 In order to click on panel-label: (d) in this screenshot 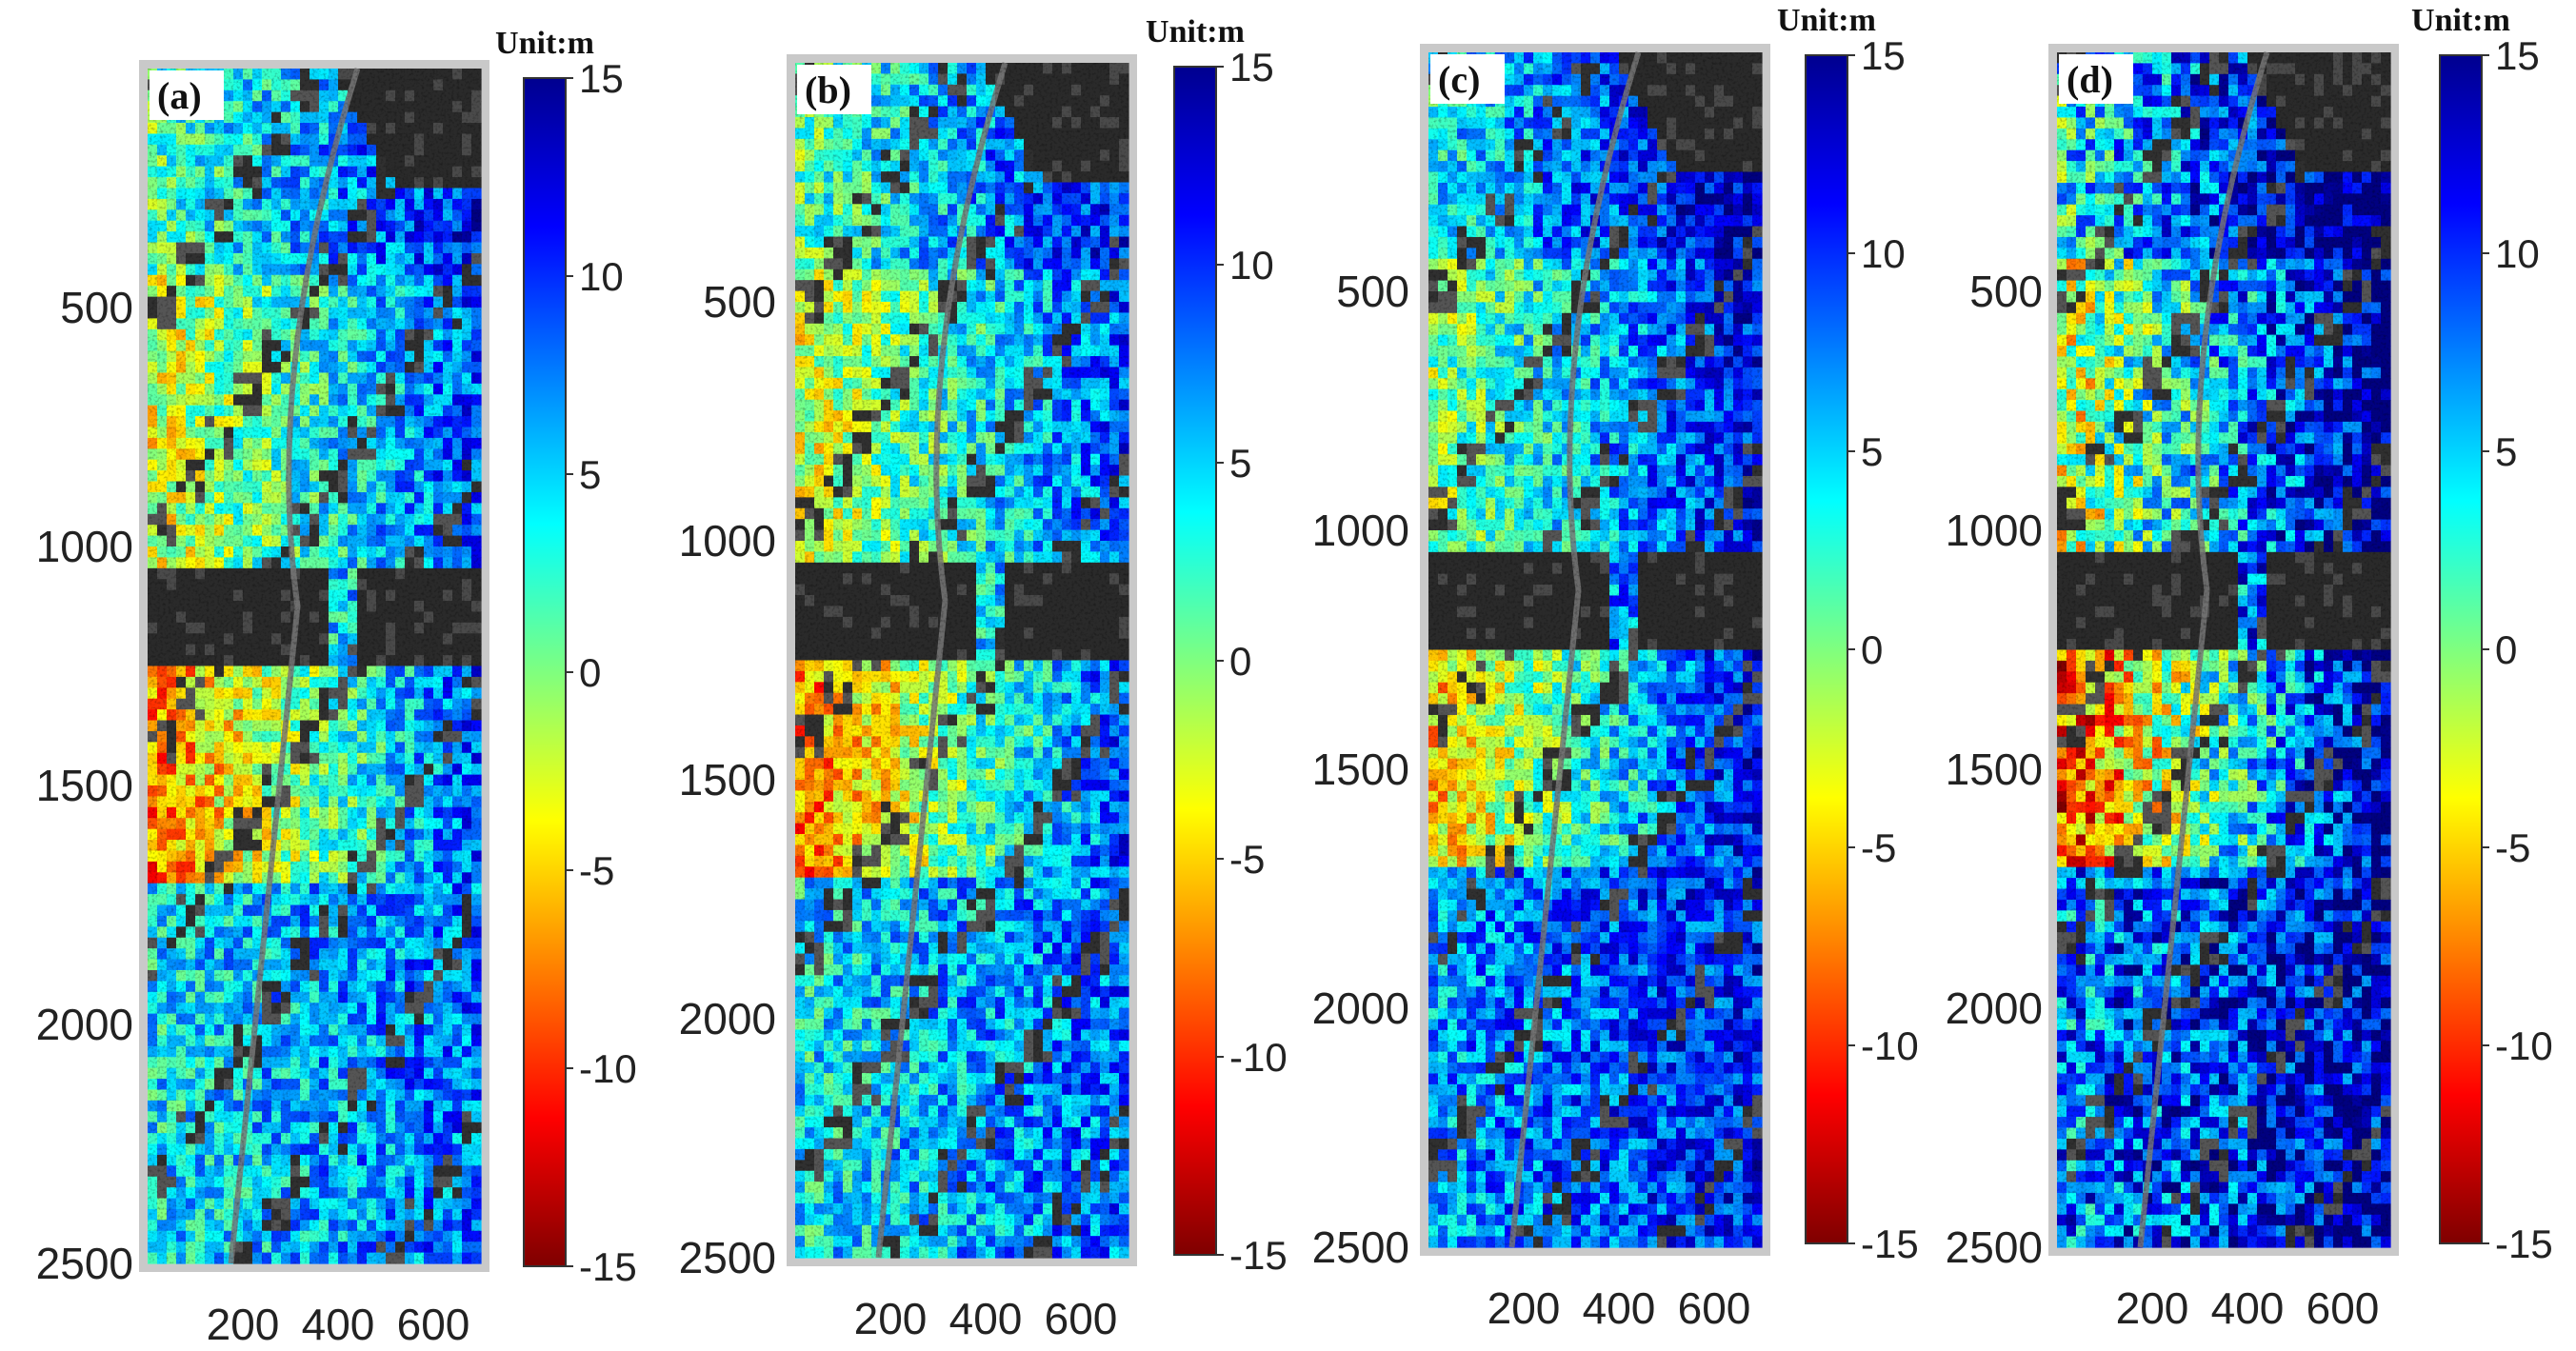, I will do `click(2090, 79)`.